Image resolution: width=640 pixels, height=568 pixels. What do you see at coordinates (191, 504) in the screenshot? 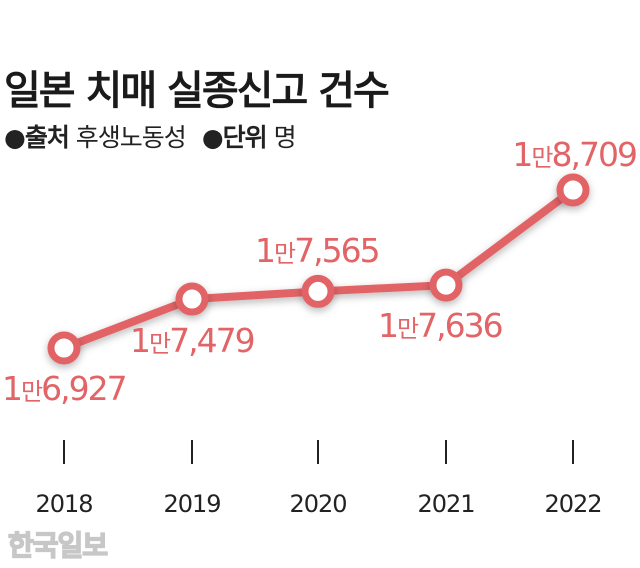
I see `x-tick-label-2019: 2019` at bounding box center [191, 504].